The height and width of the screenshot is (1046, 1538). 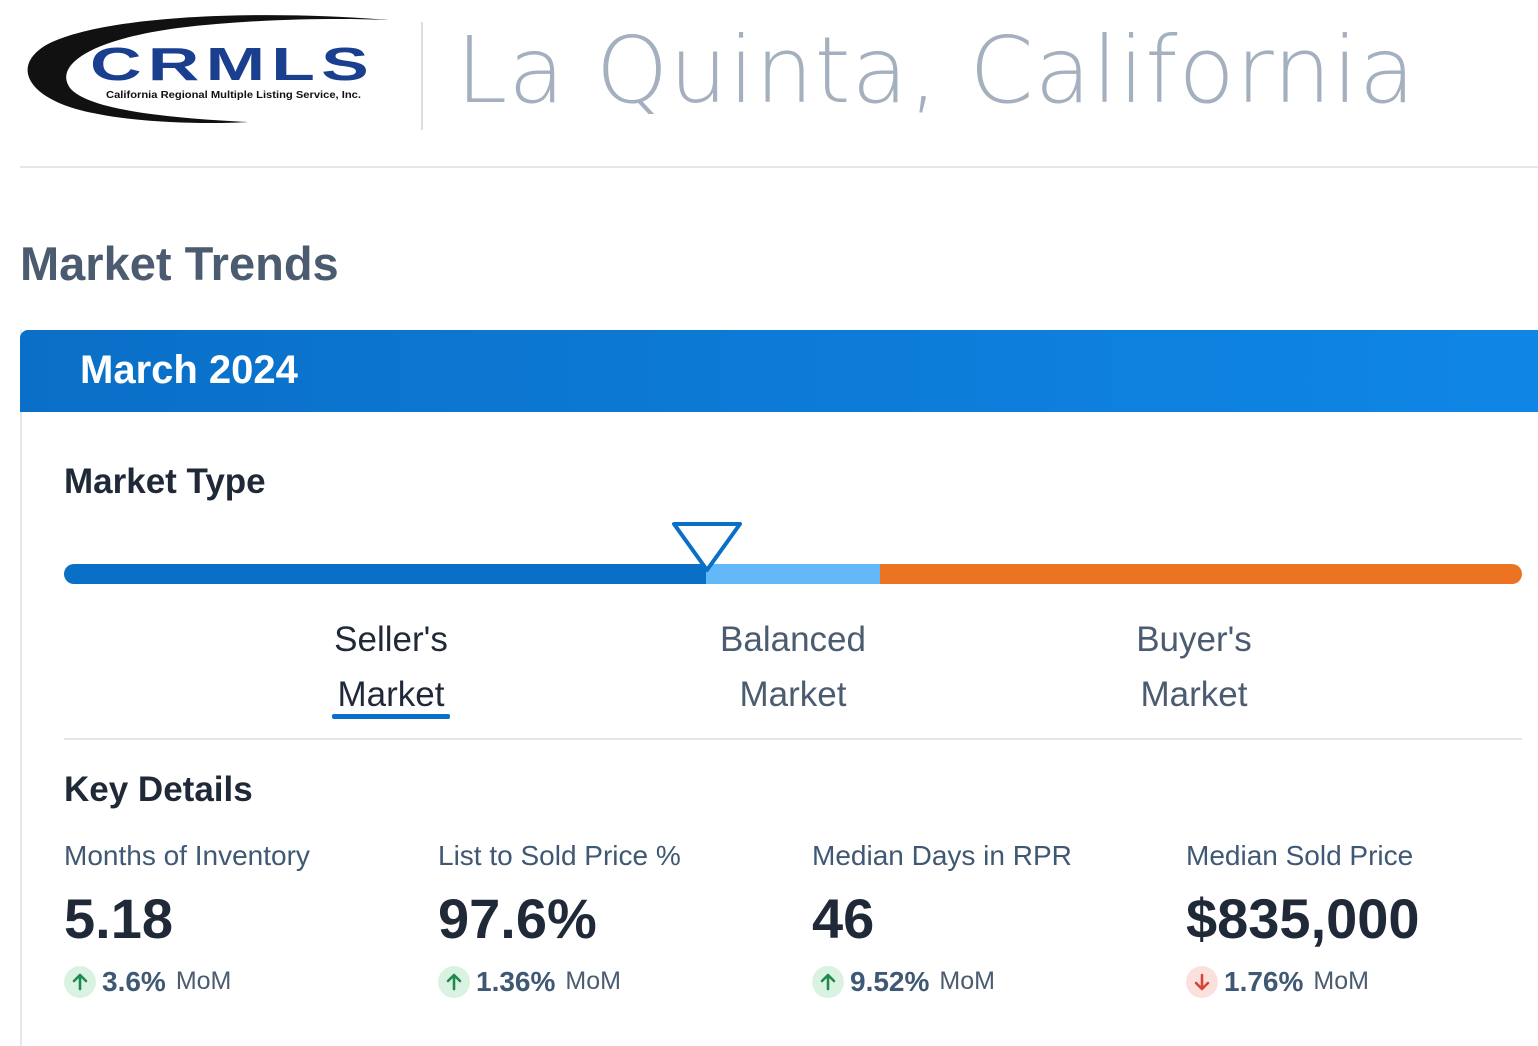 I want to click on metric-label: Median Days in RPR, so click(x=942, y=855).